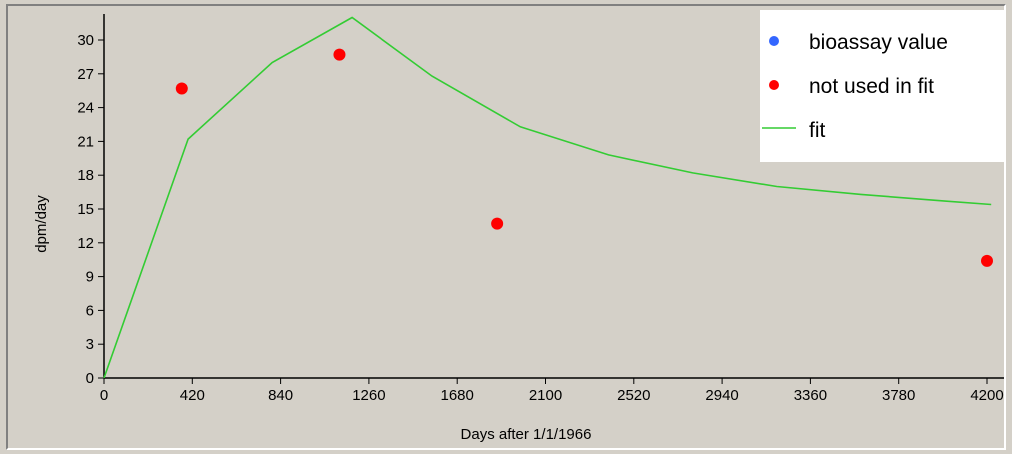 Image resolution: width=1012 pixels, height=454 pixels. Describe the element at coordinates (85, 209) in the screenshot. I see `y-tick-label: 15` at that location.